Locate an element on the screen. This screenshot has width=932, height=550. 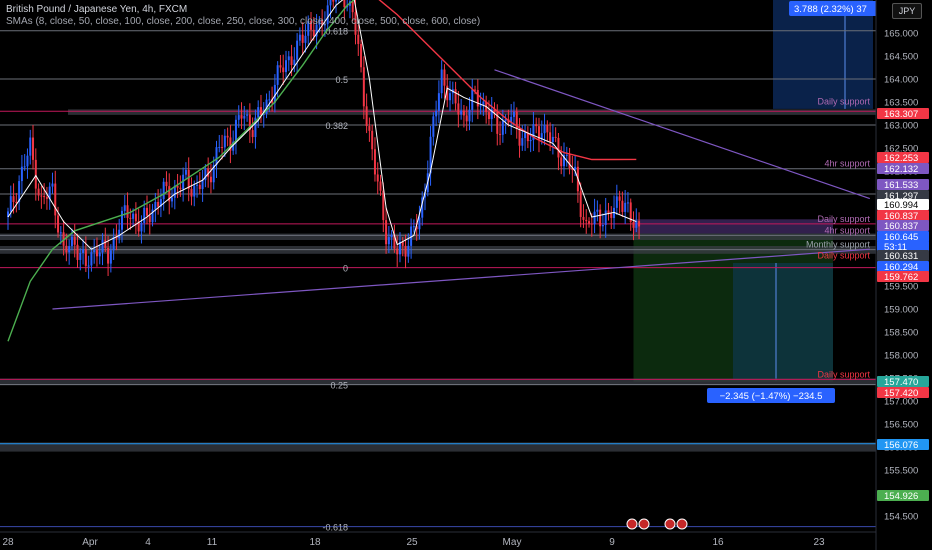
price-tag: 157.420 is located at coordinates (903, 393).